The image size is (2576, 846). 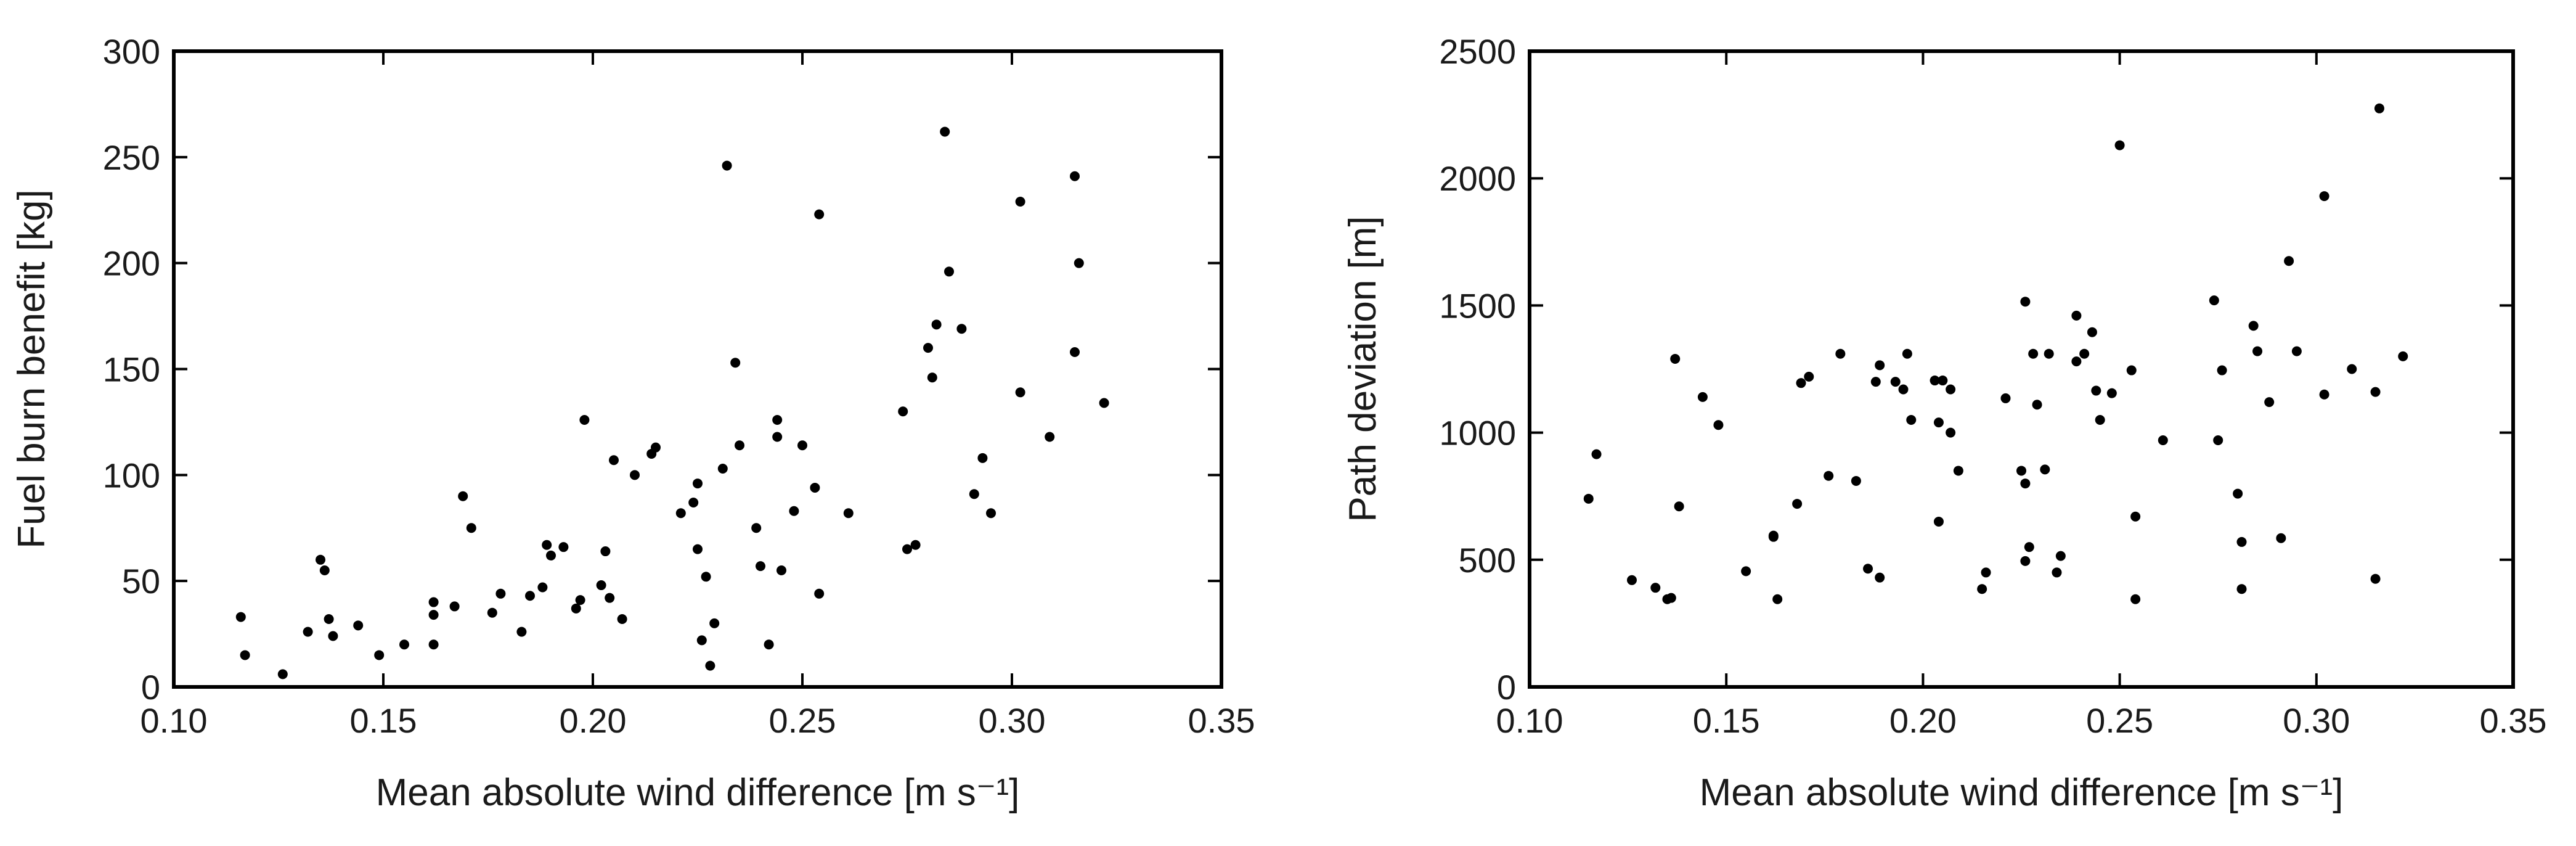 What do you see at coordinates (131, 475) in the screenshot?
I see `y-tick-label: 100` at bounding box center [131, 475].